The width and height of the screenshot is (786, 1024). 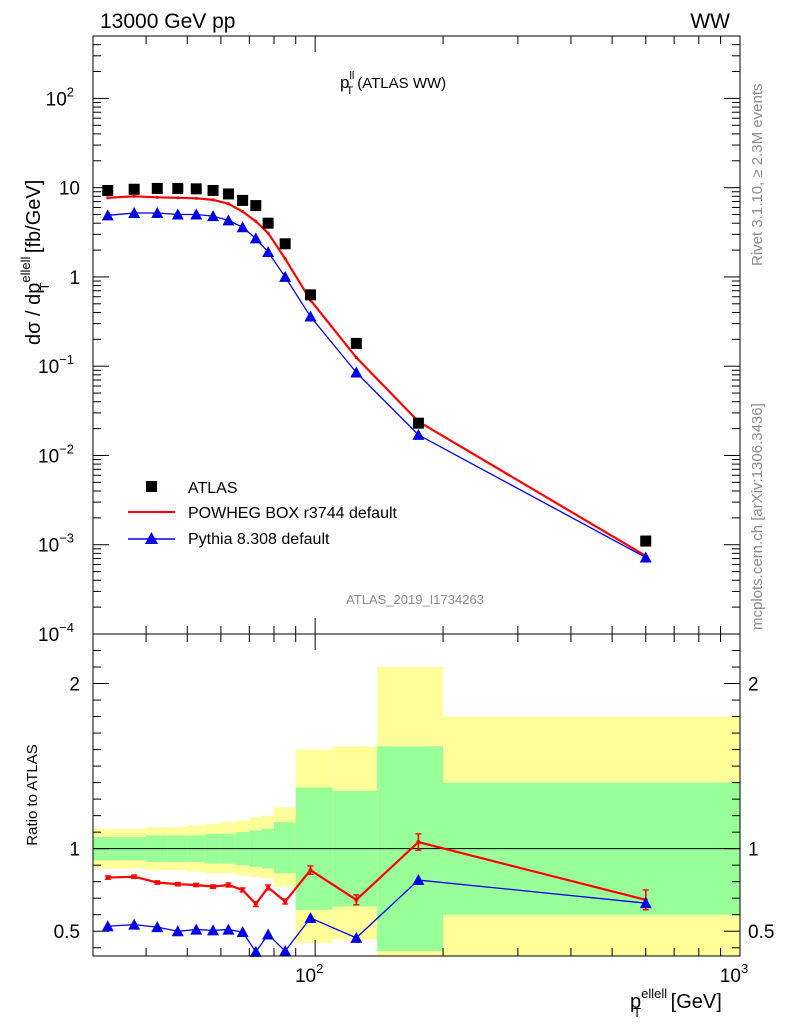 What do you see at coordinates (521, 974) in the screenshot?
I see `x-tick-labels: 10² 10³` at bounding box center [521, 974].